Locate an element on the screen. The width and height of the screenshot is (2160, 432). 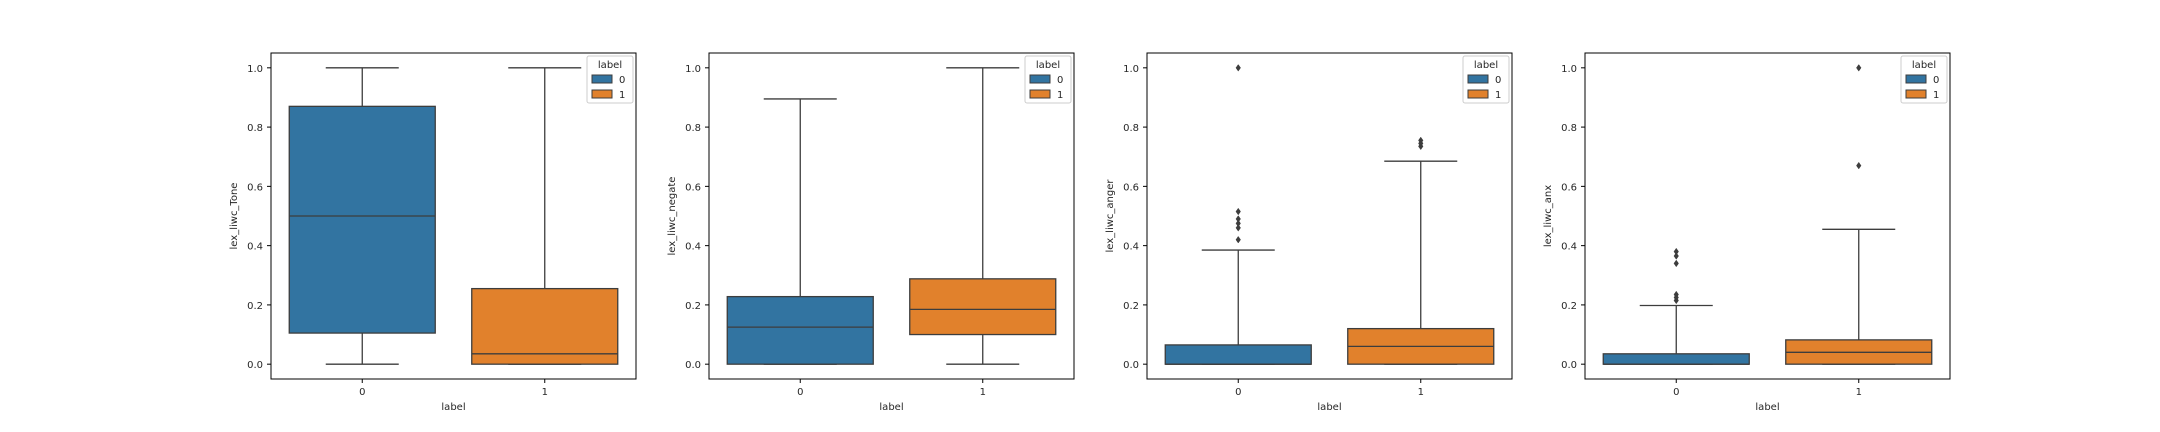
y-axis-label: lex_liwc_anx is located at coordinates (1548, 216).